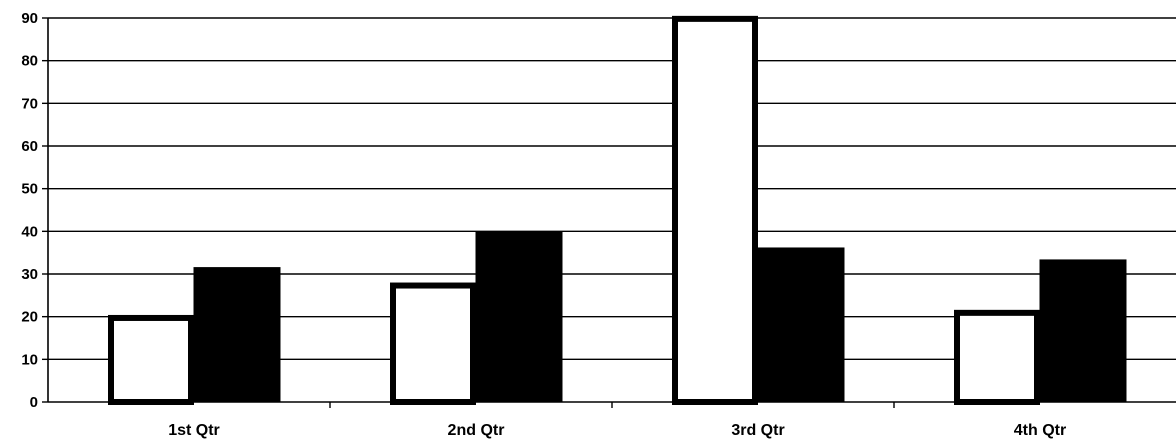 This screenshot has width=1176, height=442. Describe the element at coordinates (617, 430) in the screenshot. I see `x-tick-labels: 1st Qtr 2nd Qtr 3rd Qtr 4th Qtr` at that location.